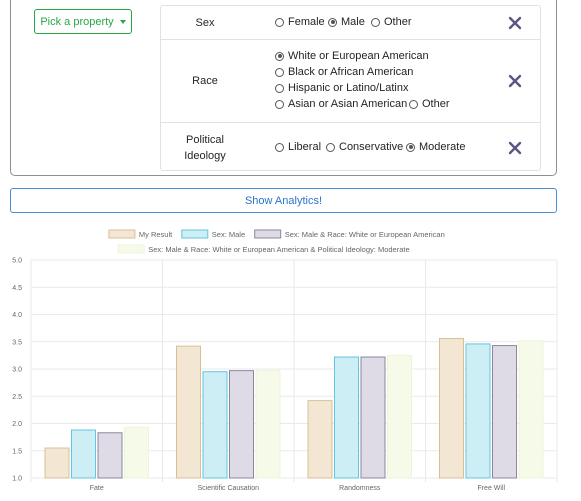 This screenshot has width=581, height=501. What do you see at coordinates (17, 451) in the screenshot?
I see `y-tick-label: 1.5` at bounding box center [17, 451].